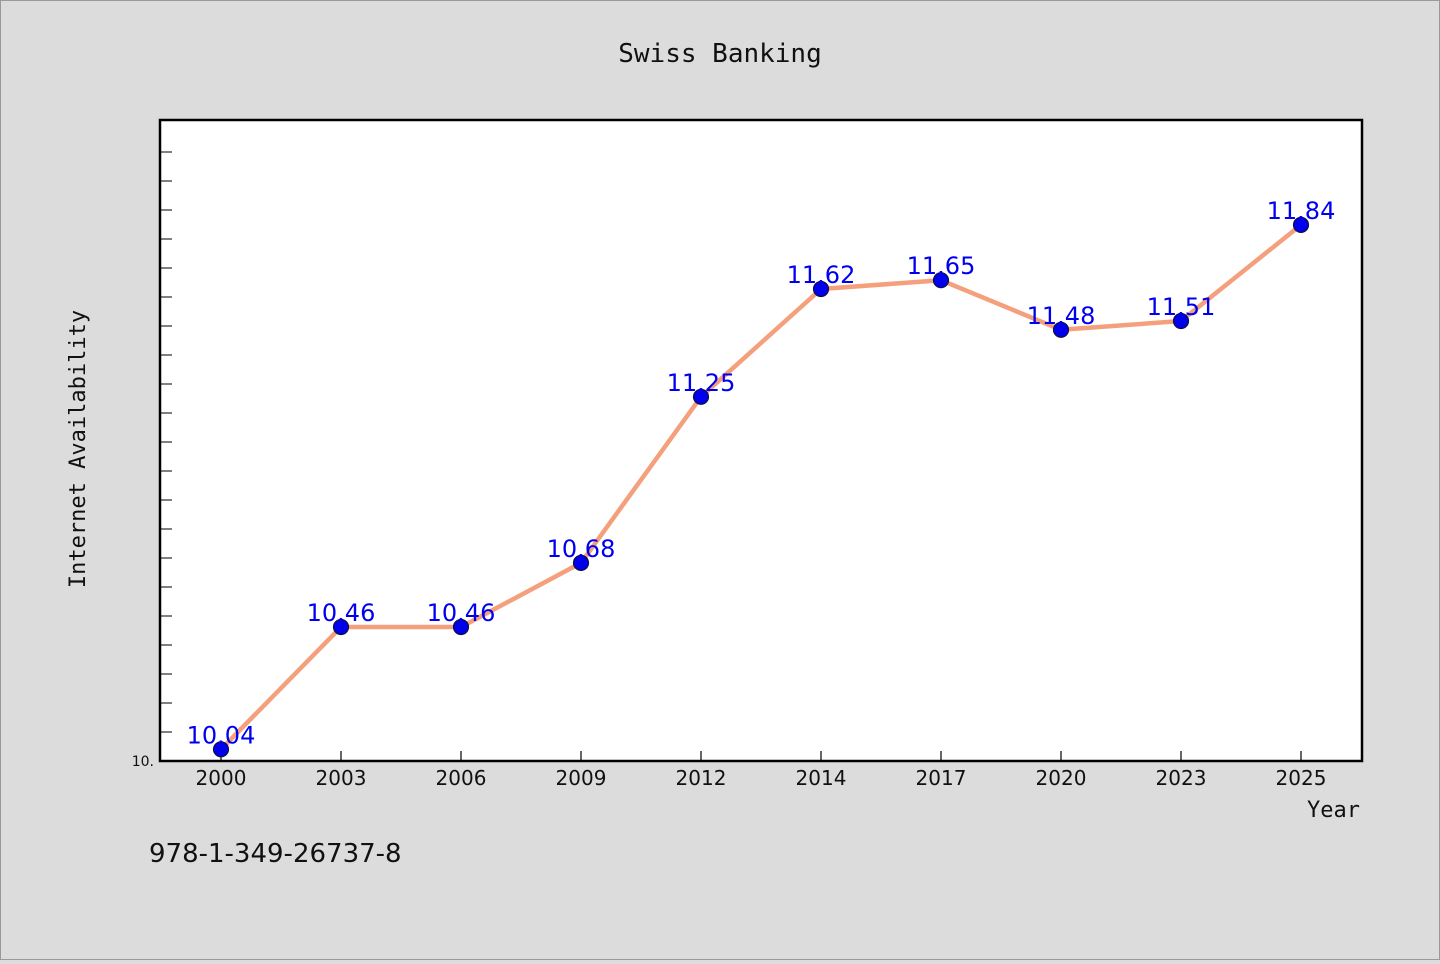 The width and height of the screenshot is (1440, 964). I want to click on chart-title: Swiss Banking, so click(720, 54).